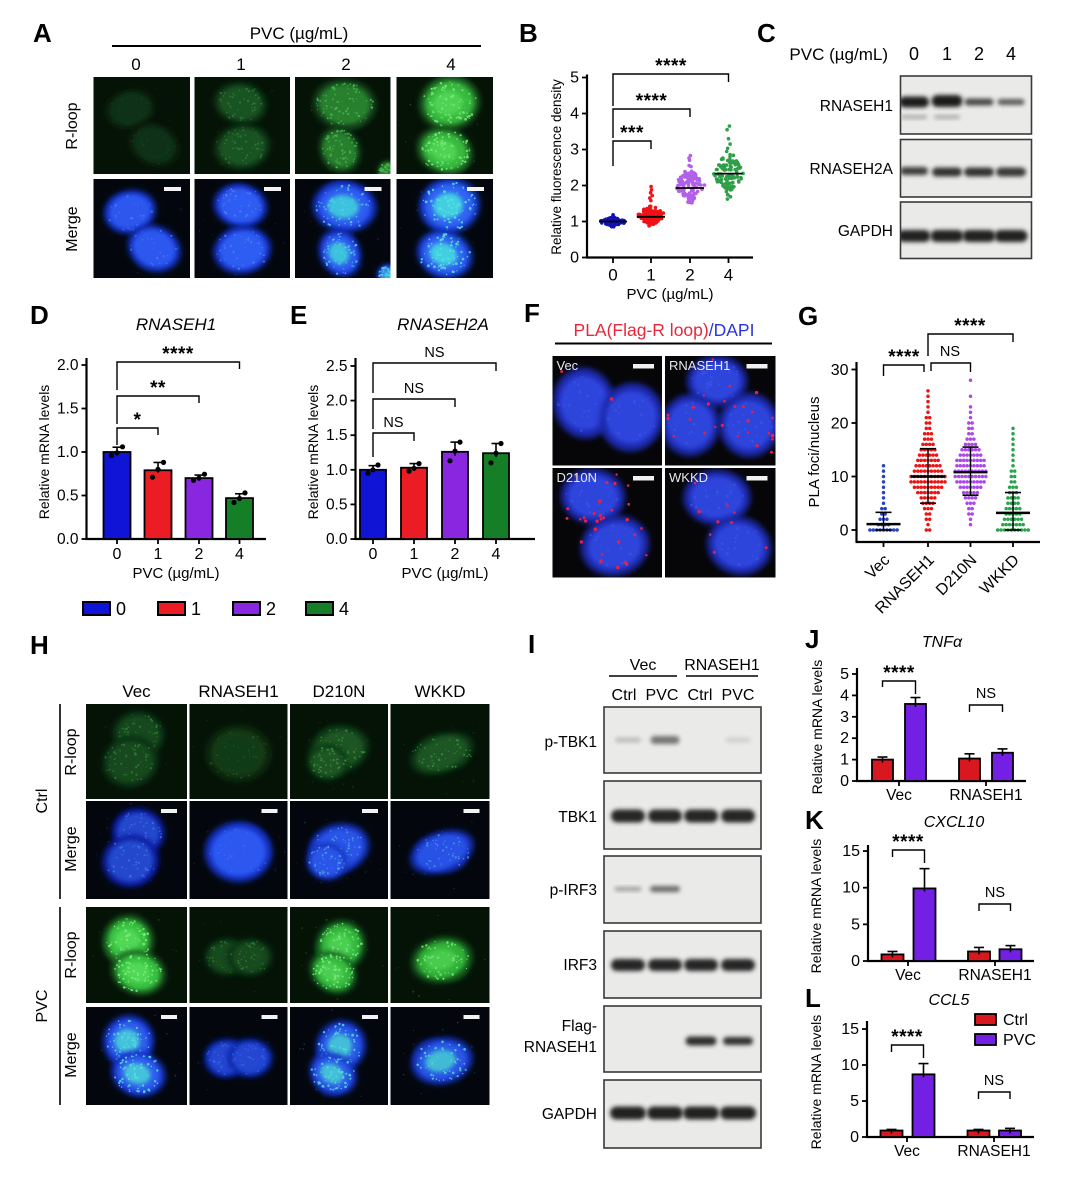 This screenshot has width=1074, height=1177. I want to click on svg-text: 2.5, so click(337, 366).